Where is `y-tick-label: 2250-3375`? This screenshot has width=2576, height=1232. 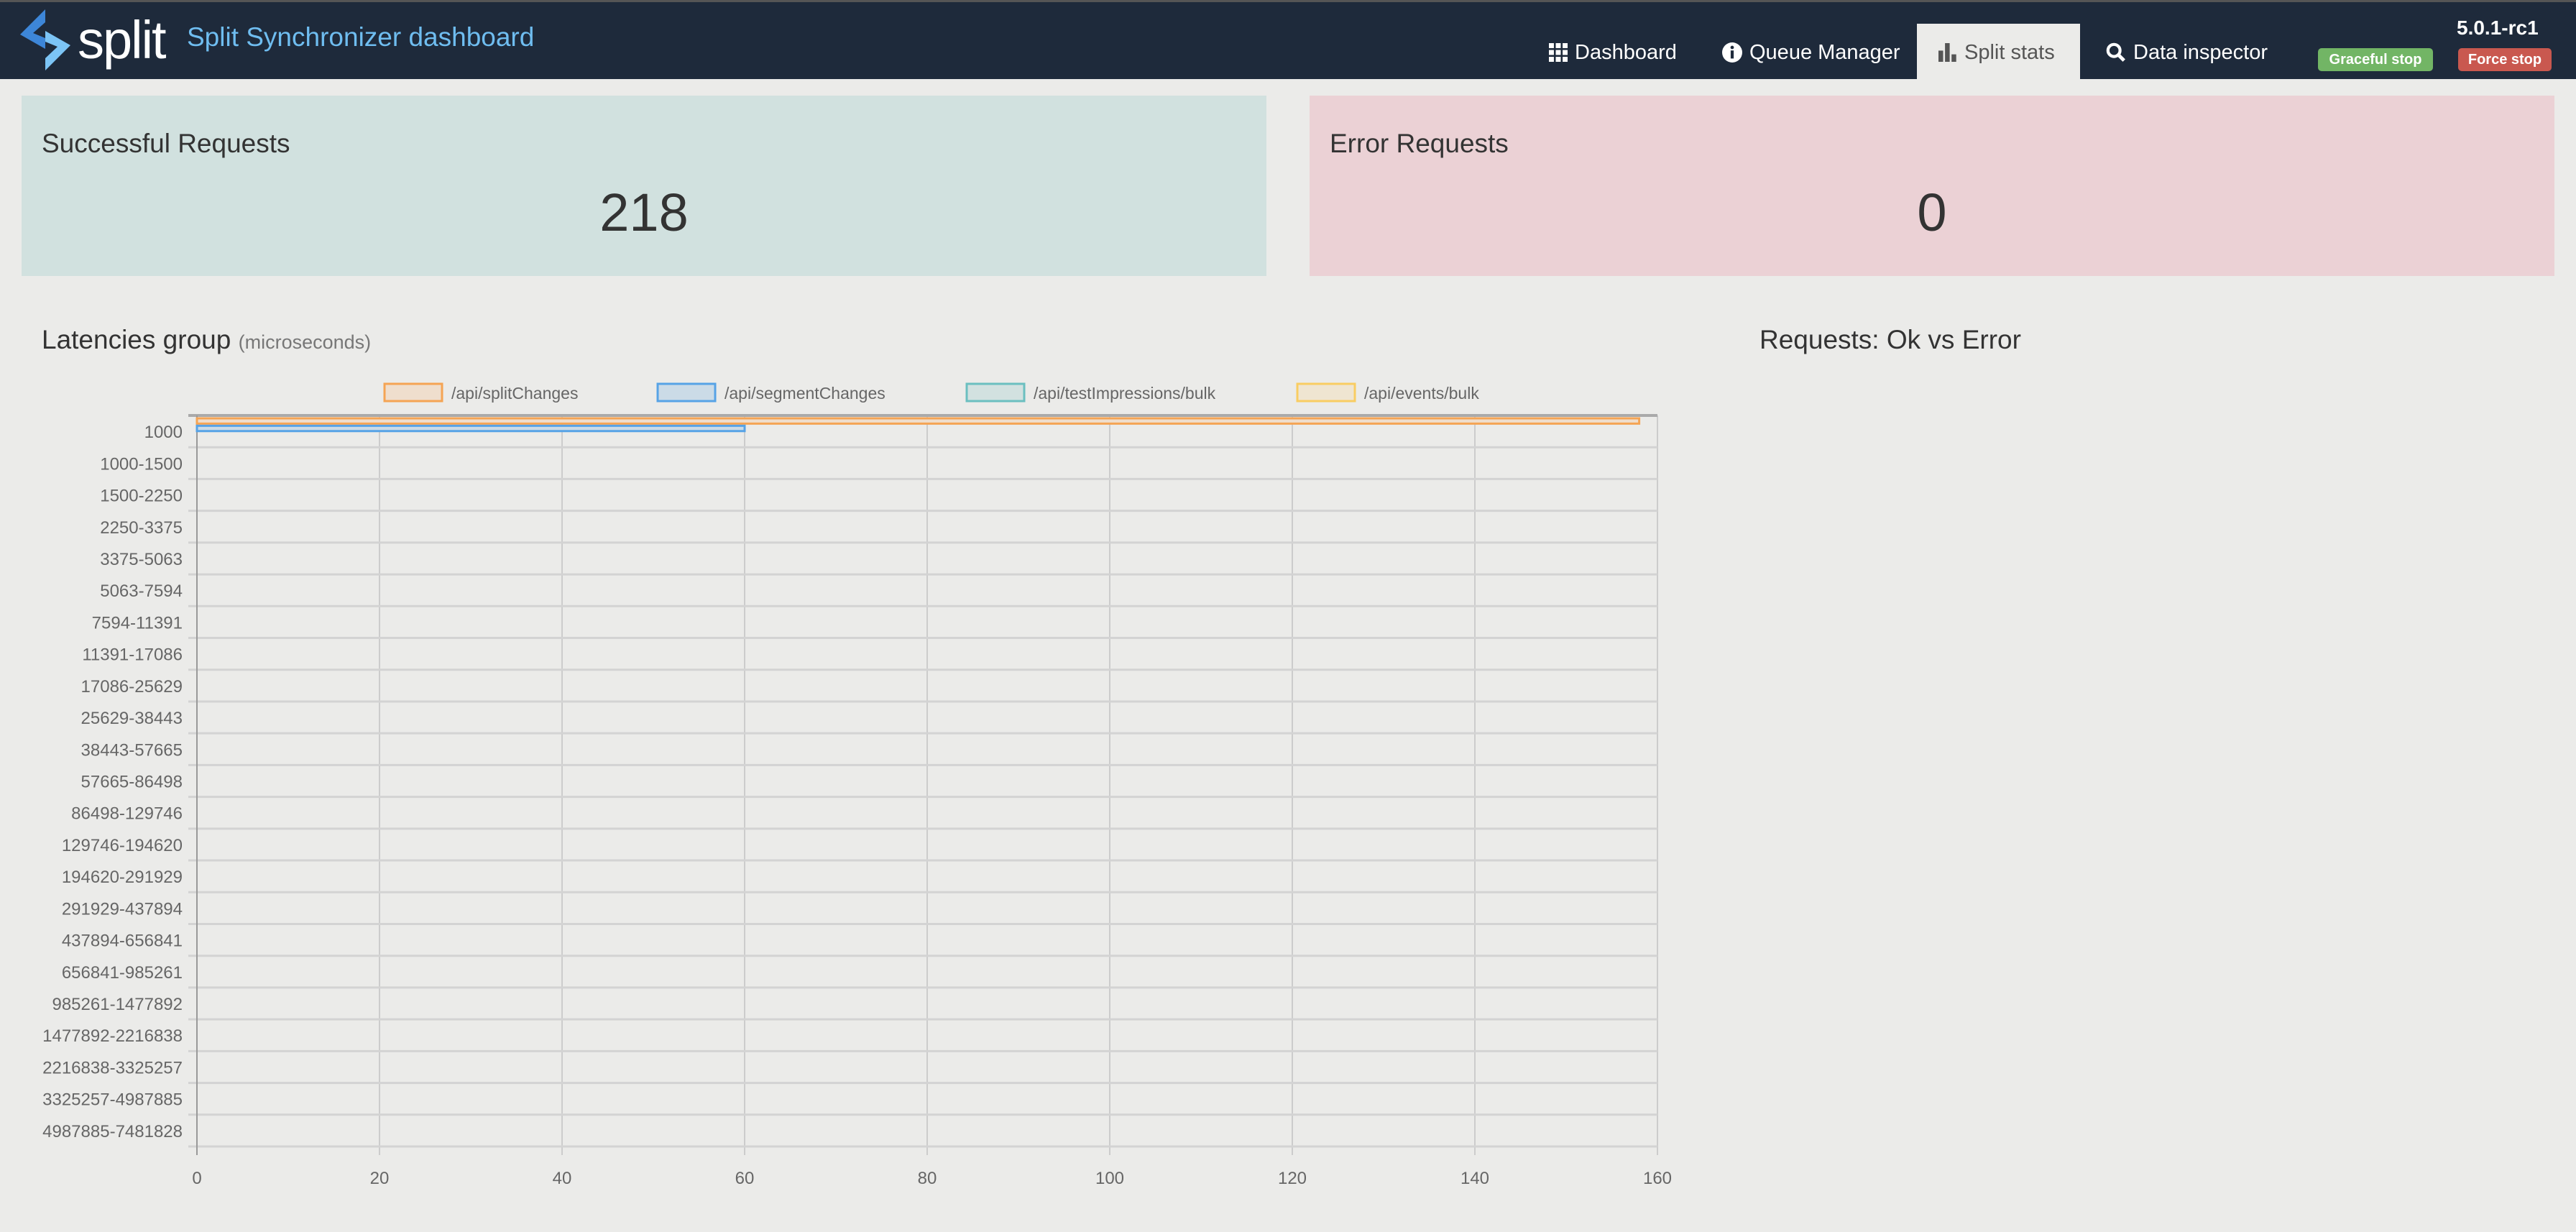 y-tick-label: 2250-3375 is located at coordinates (141, 528).